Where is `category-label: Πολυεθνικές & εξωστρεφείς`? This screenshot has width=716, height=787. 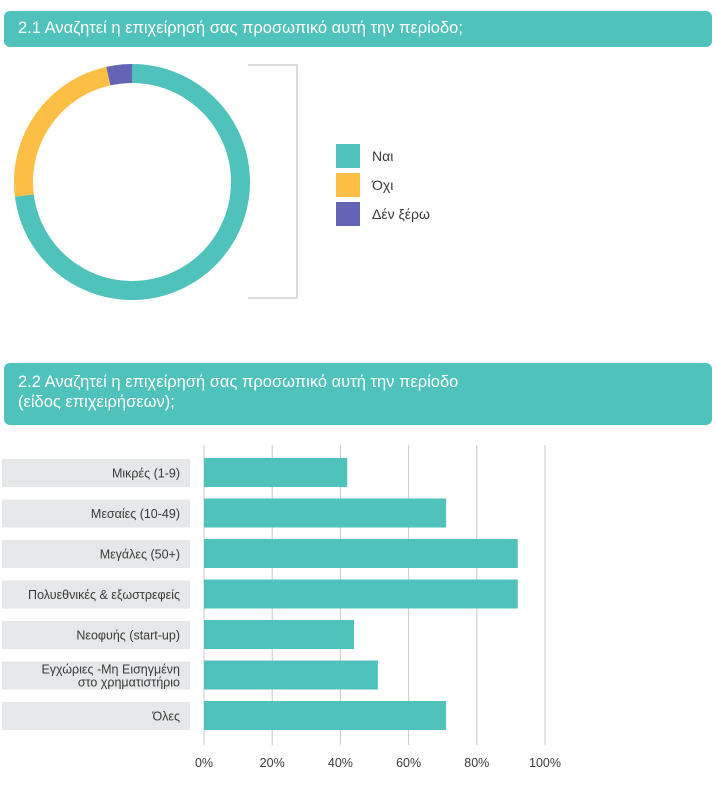
category-label: Πολυεθνικές & εξωστρεφείς is located at coordinates (104, 595).